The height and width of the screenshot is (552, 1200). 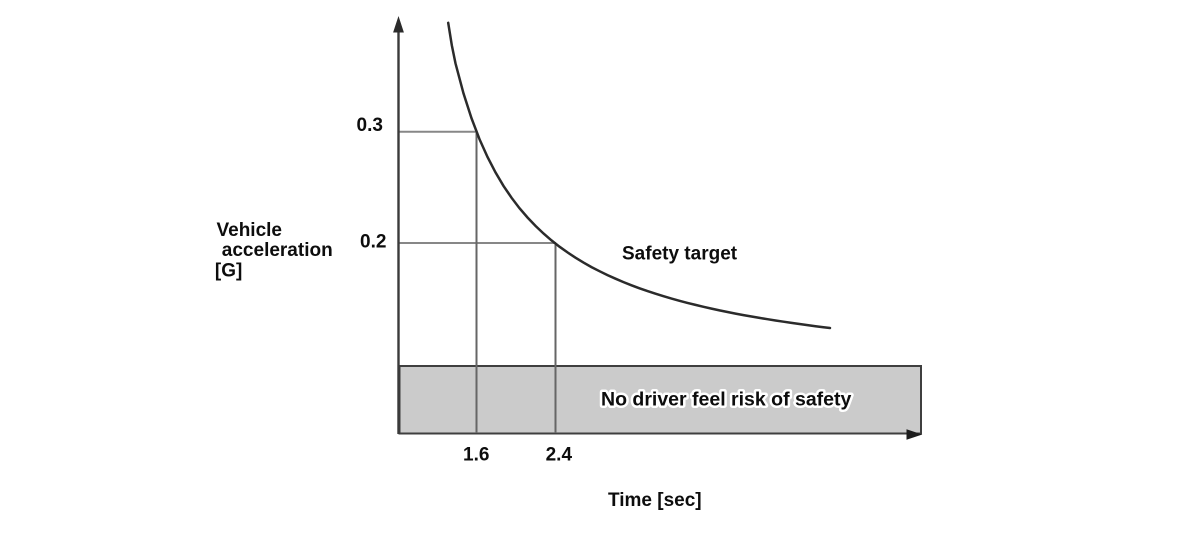 I want to click on svg-text: 0.2, so click(x=373, y=242).